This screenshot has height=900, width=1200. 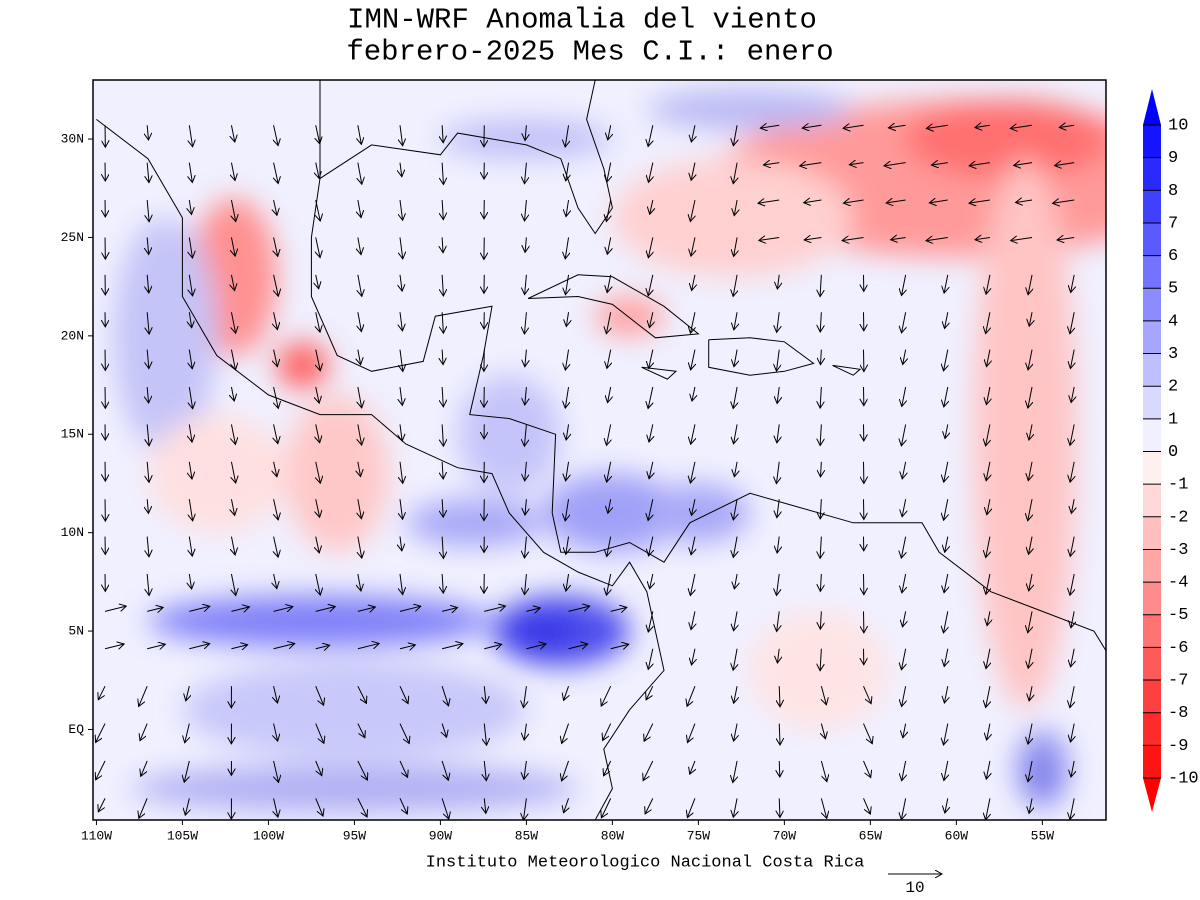 What do you see at coordinates (1178, 485) in the screenshot?
I see `colorbar-label: -1` at bounding box center [1178, 485].